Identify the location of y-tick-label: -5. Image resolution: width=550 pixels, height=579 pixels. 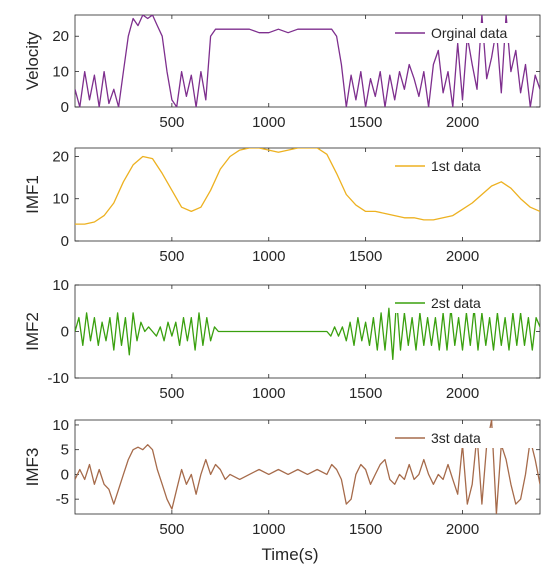
(62, 499).